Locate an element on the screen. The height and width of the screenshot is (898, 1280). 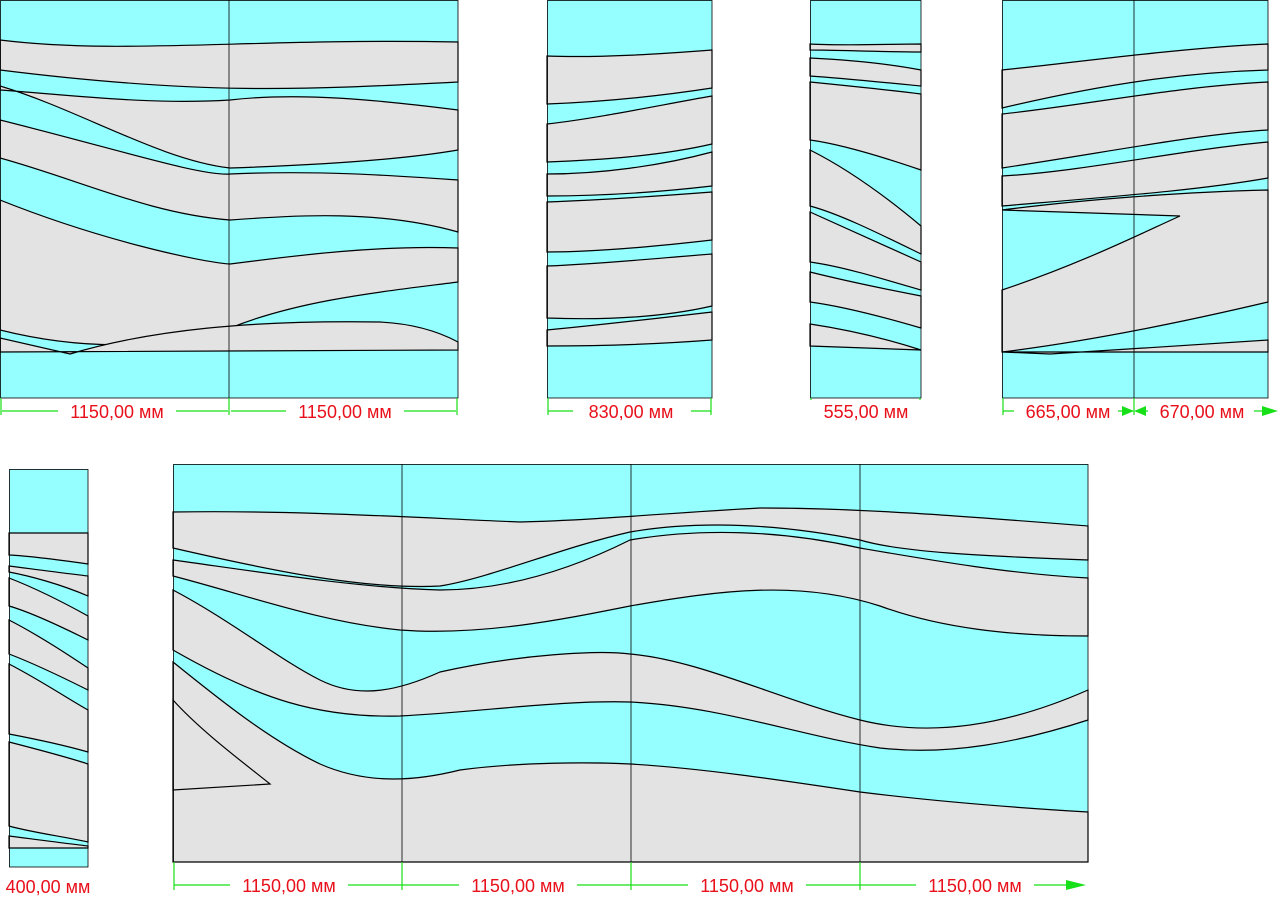
panel-a-dim-1: 1150,00 мм is located at coordinates (116, 412).